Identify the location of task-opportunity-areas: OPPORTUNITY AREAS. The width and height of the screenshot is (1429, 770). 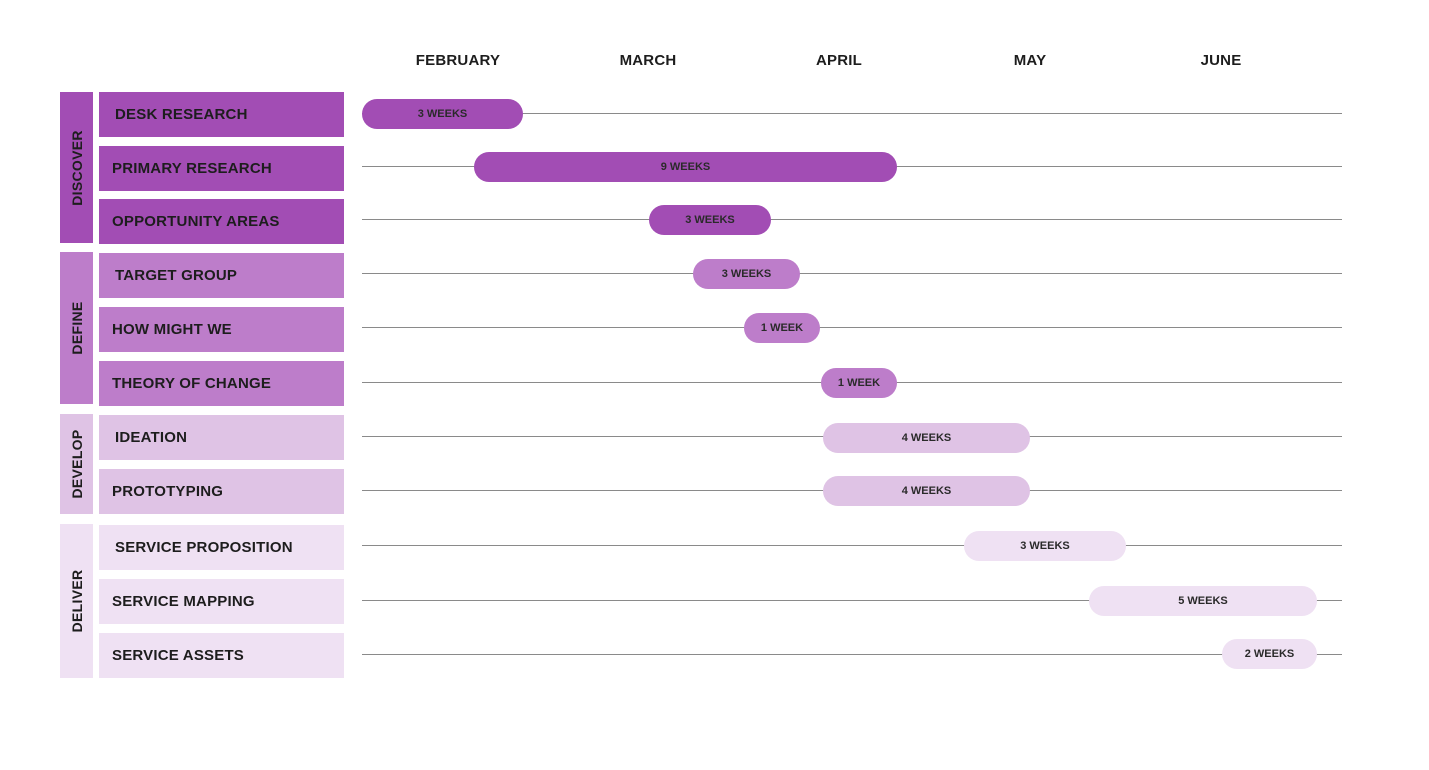
(221, 221).